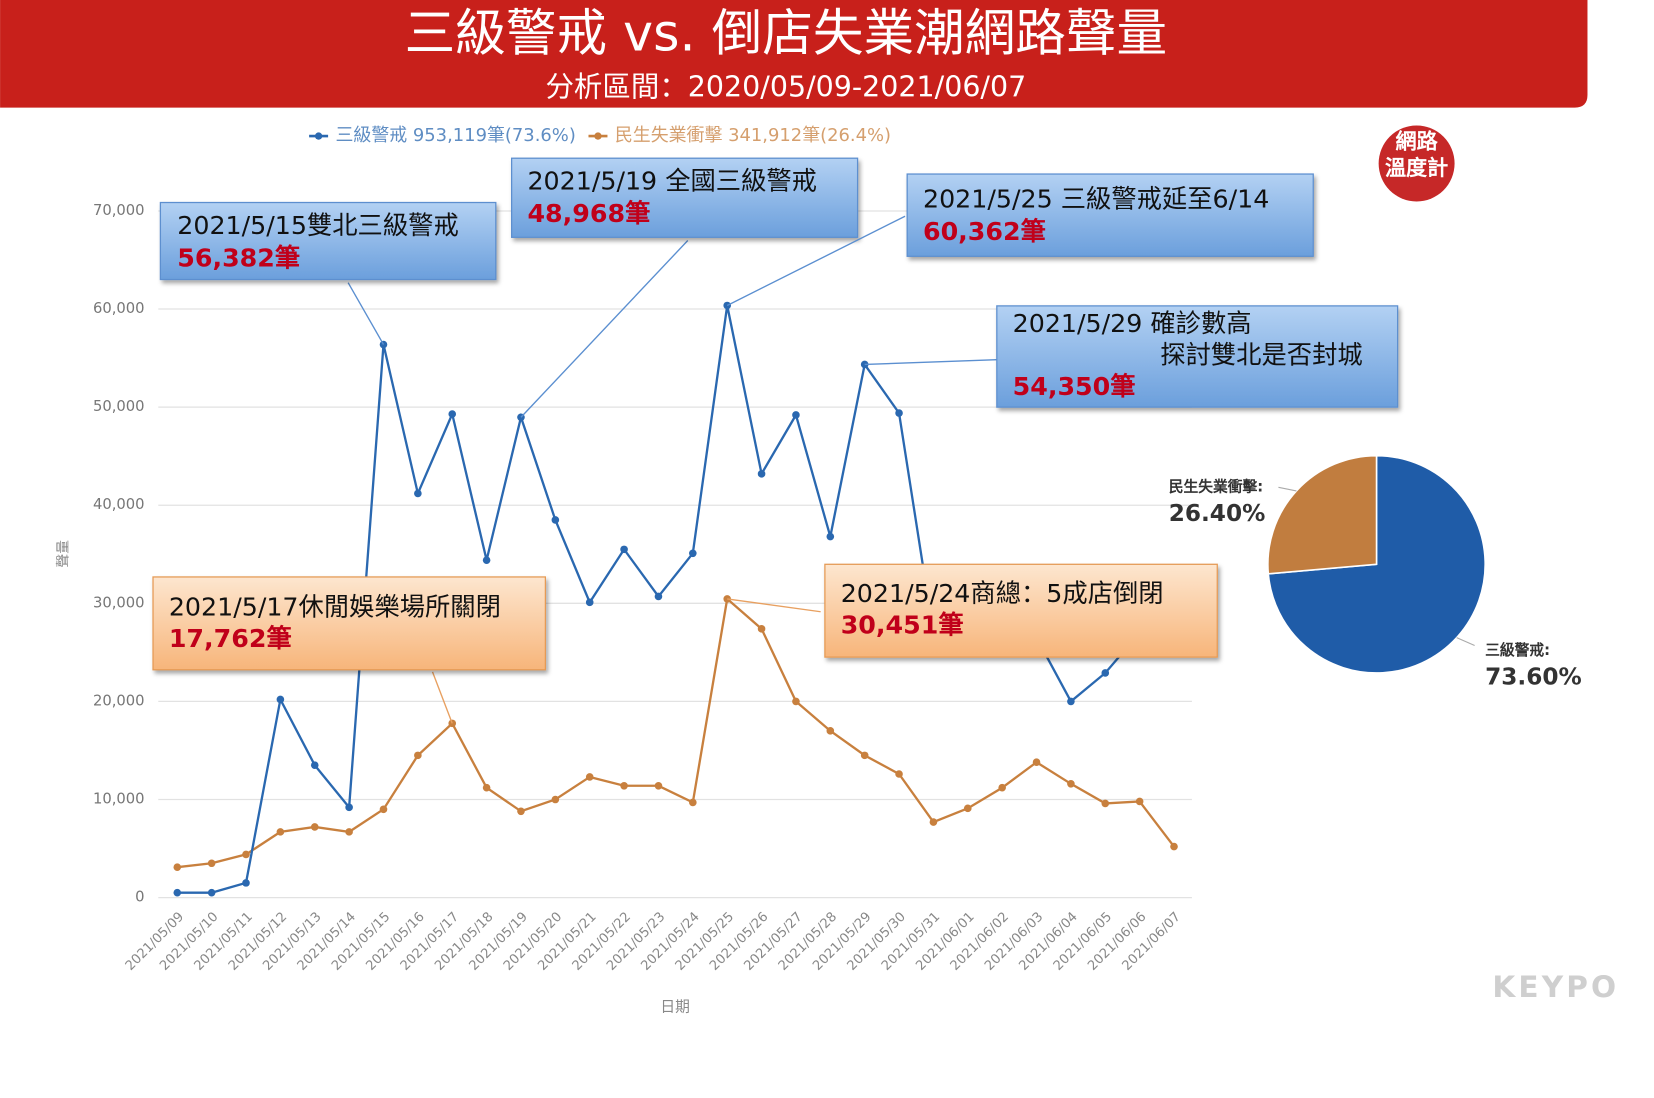 The width and height of the screenshot is (1654, 1098). Describe the element at coordinates (753, 135) in the screenshot. I see `legend-label: 民生失業衝擊 341,912筆(26.4%)` at that location.